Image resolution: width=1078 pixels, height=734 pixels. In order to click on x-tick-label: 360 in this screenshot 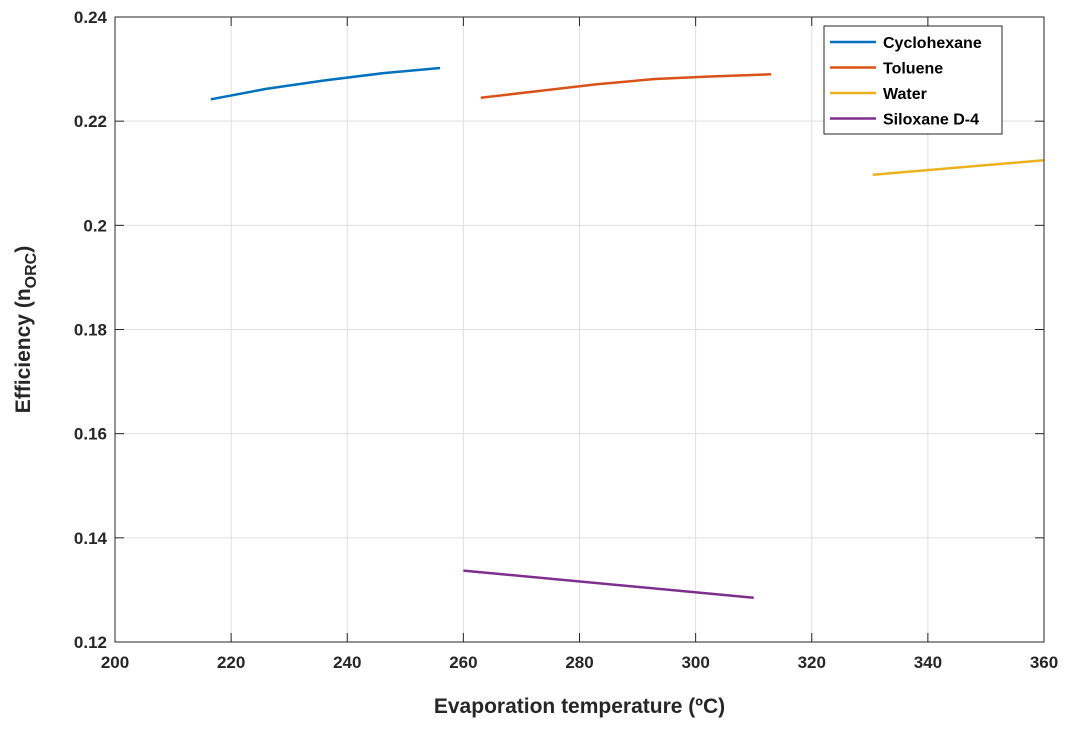, I will do `click(1044, 662)`.